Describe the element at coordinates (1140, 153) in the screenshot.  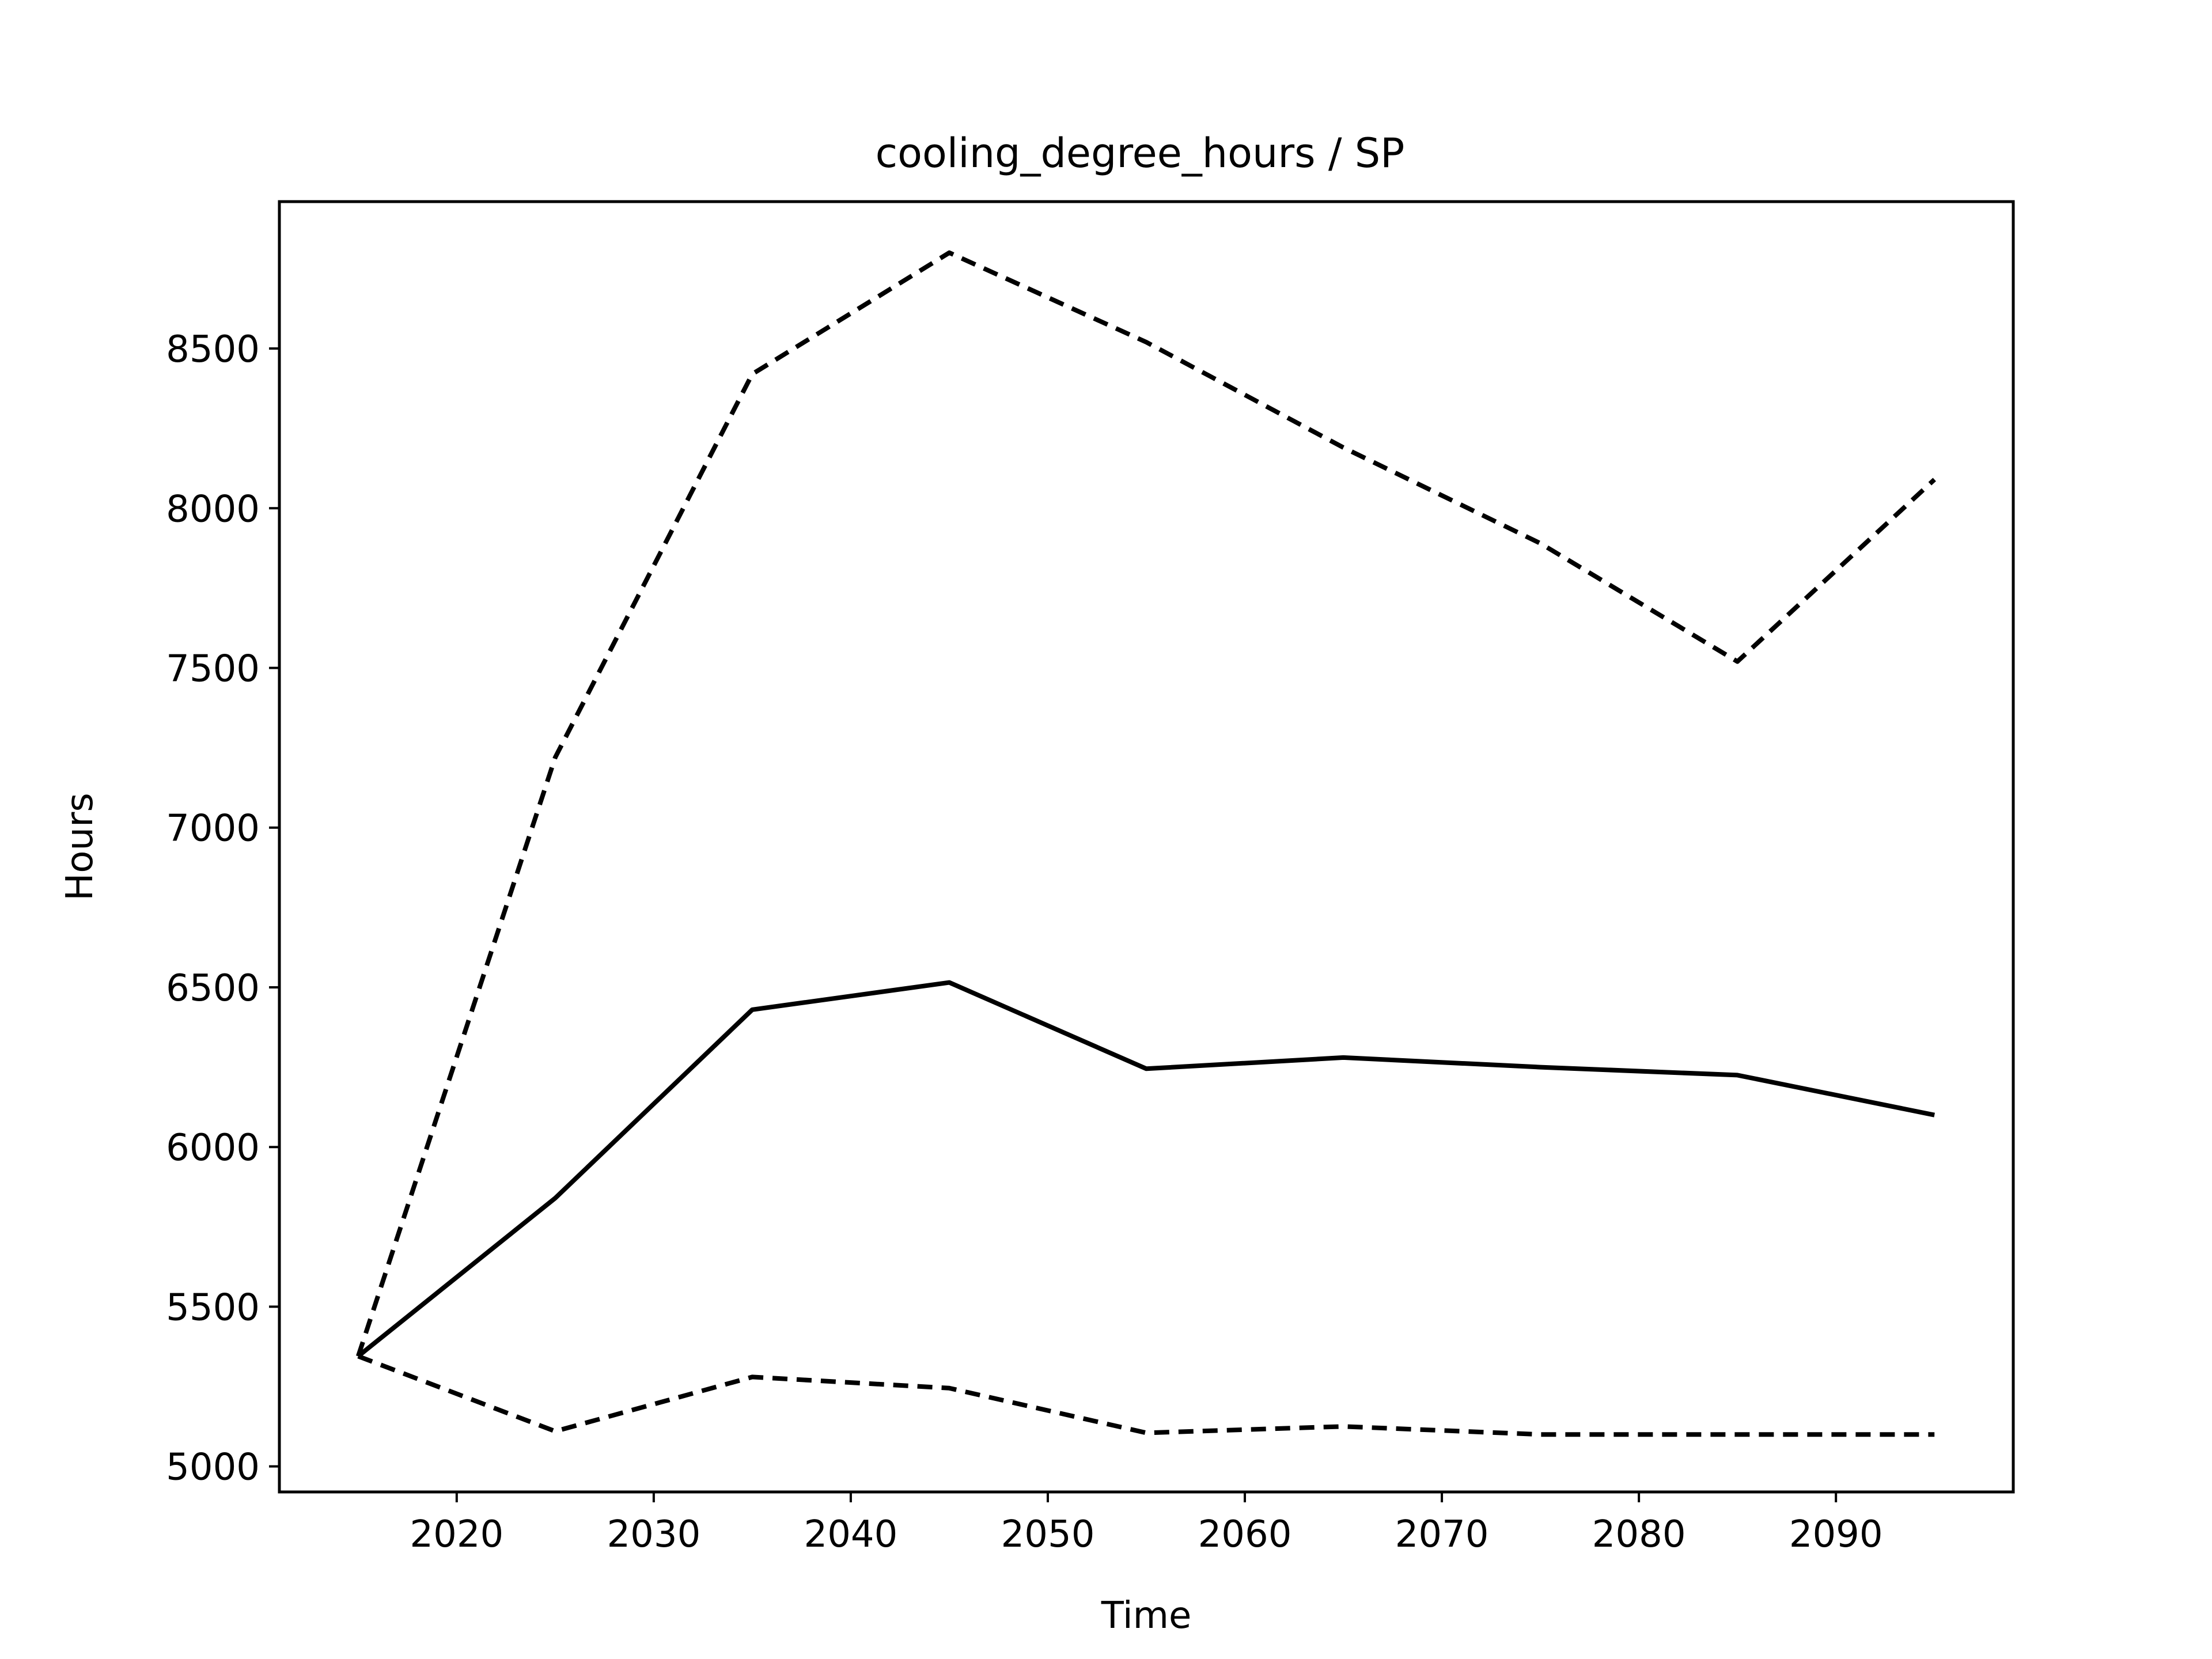
I see `chart-title: cooling_degree_hours / SP` at that location.